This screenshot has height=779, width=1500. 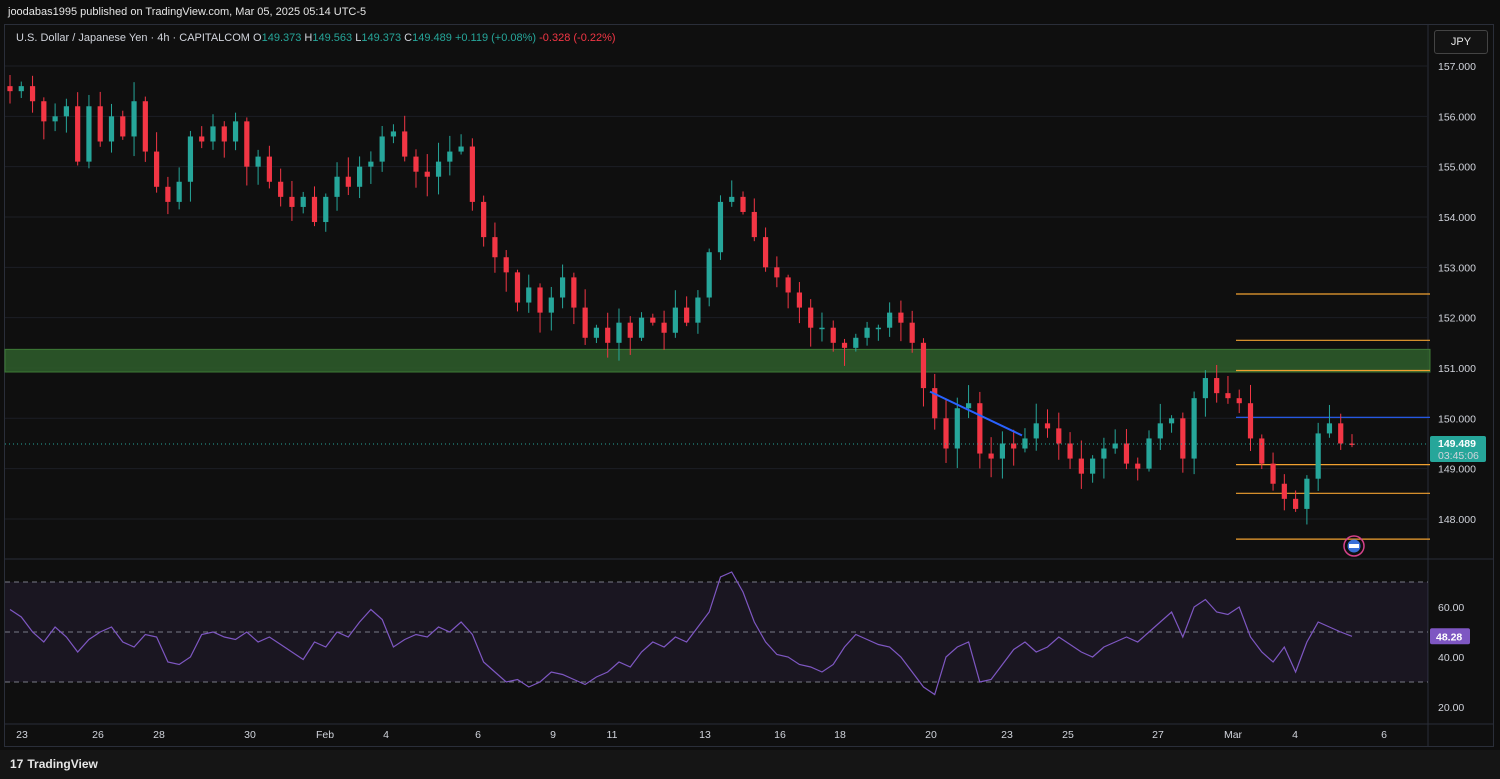 What do you see at coordinates (1354, 546) in the screenshot?
I see `us-flag-stripe-icon` at bounding box center [1354, 546].